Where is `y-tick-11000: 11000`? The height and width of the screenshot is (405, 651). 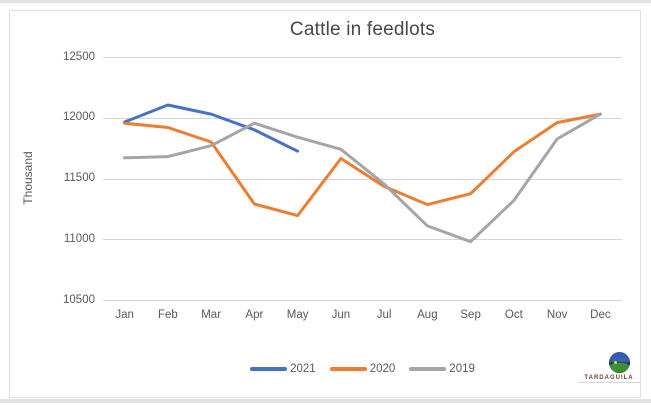
y-tick-11000: 11000 is located at coordinates (79, 238).